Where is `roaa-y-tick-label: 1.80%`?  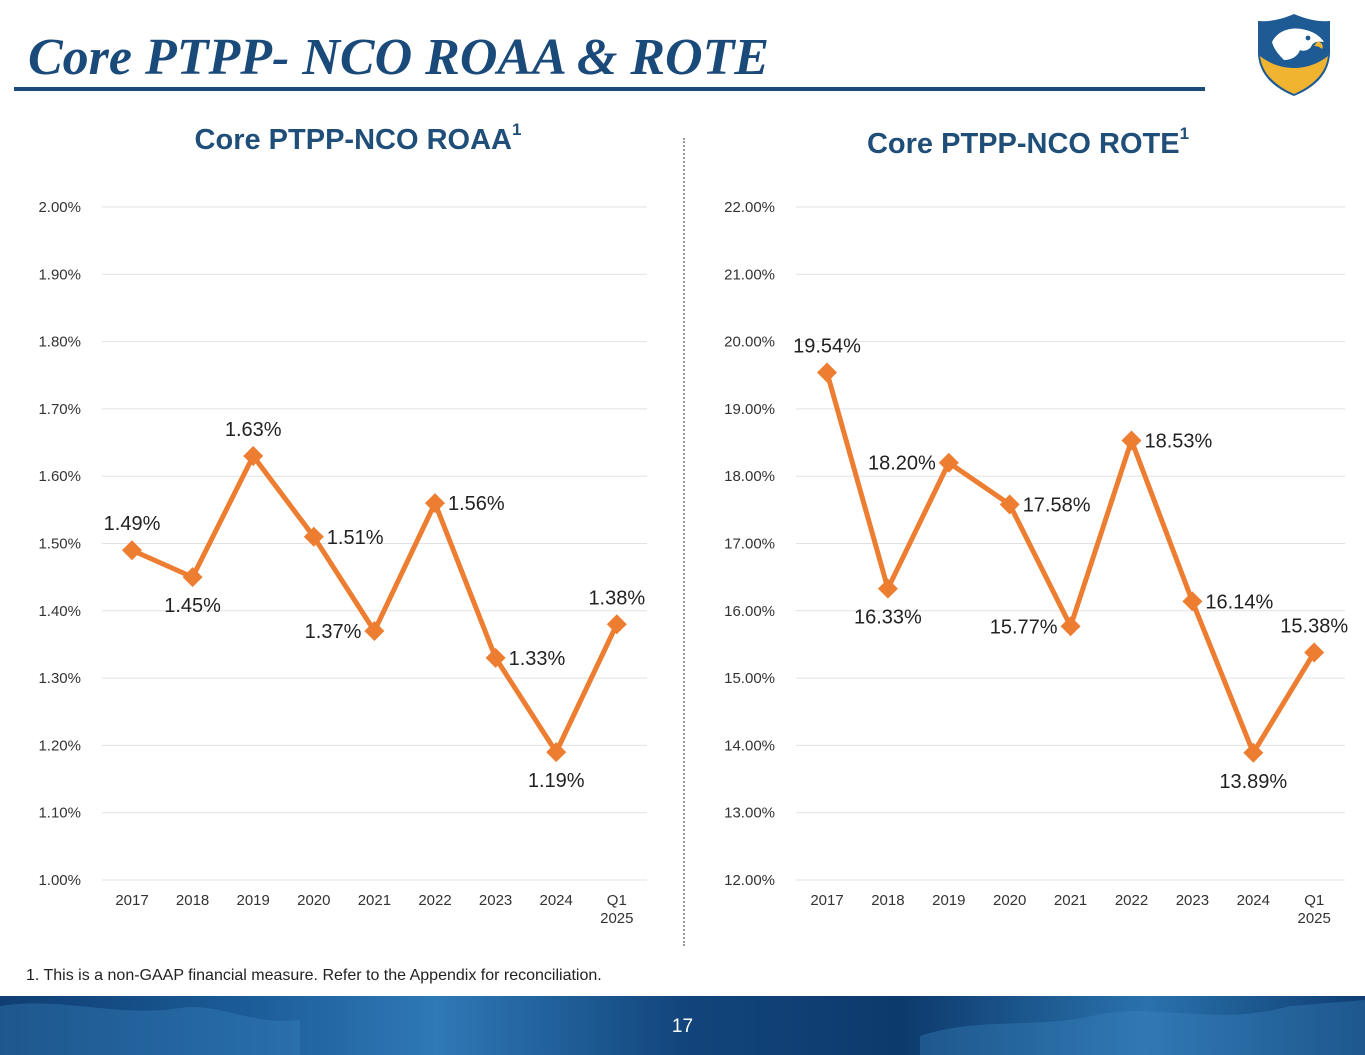
roaa-y-tick-label: 1.80% is located at coordinates (59, 342).